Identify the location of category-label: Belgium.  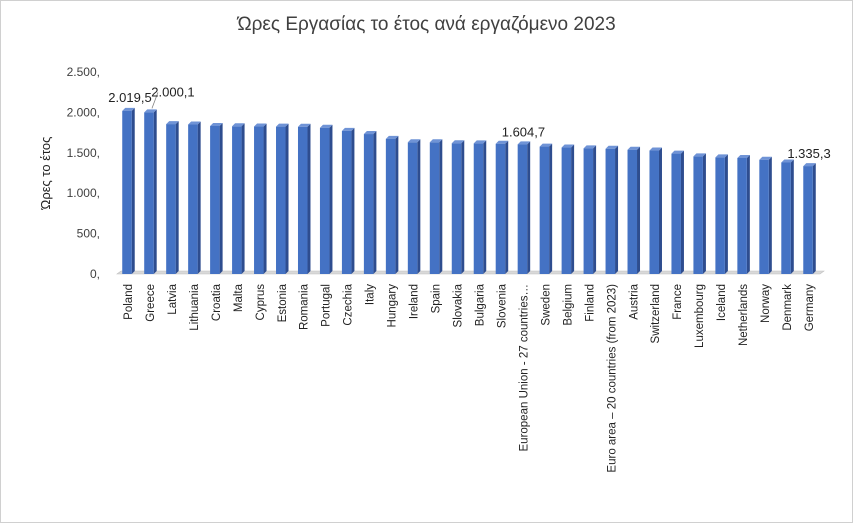
(568, 305).